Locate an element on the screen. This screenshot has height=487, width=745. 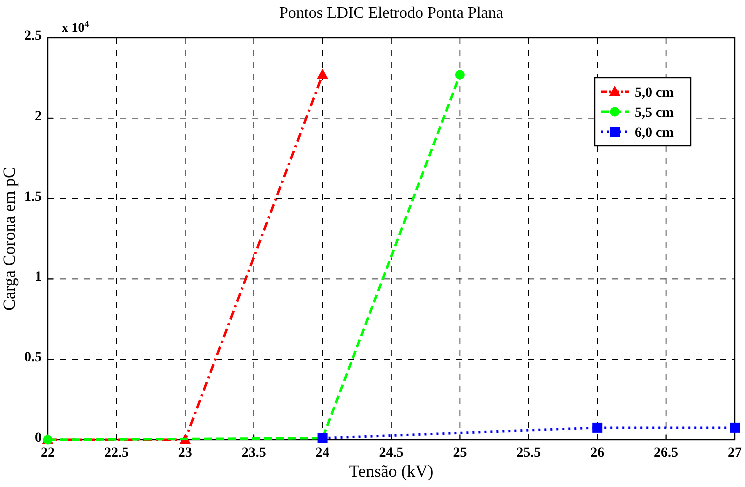
y-tick-label: 0.5 is located at coordinates (33, 358).